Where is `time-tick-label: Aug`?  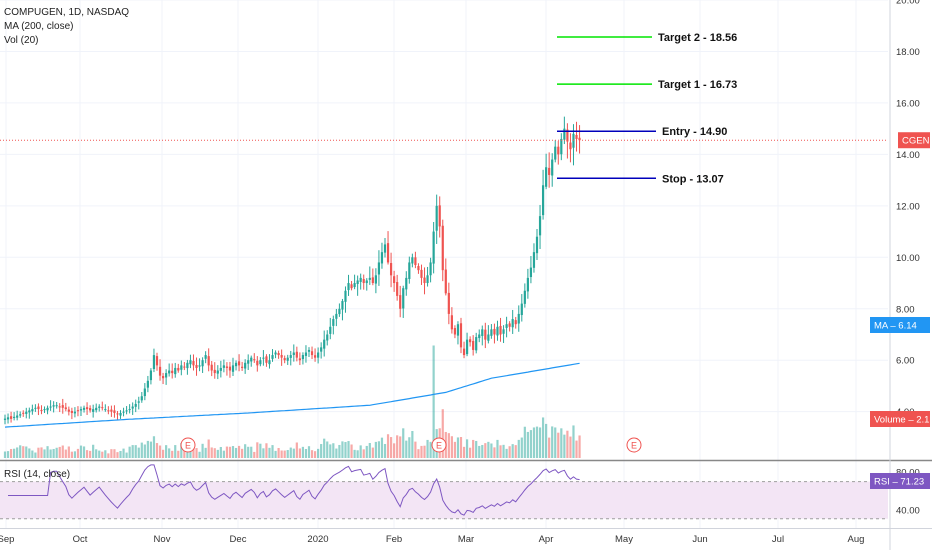 time-tick-label: Aug is located at coordinates (856, 539).